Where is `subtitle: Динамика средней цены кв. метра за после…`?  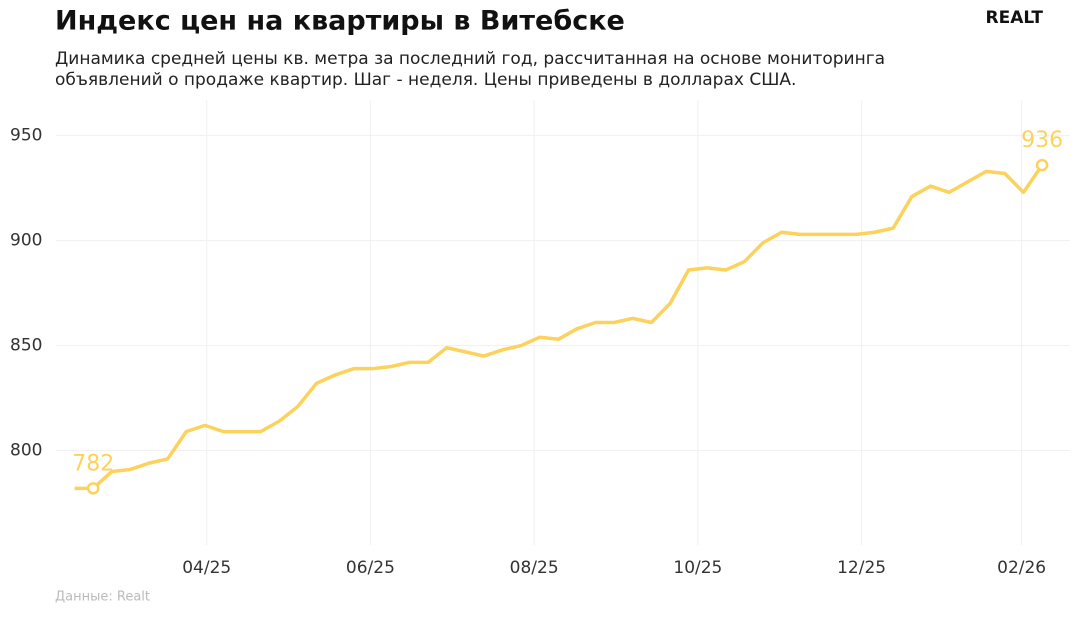 subtitle: Динамика средней цены кв. метра за после… is located at coordinates (470, 59).